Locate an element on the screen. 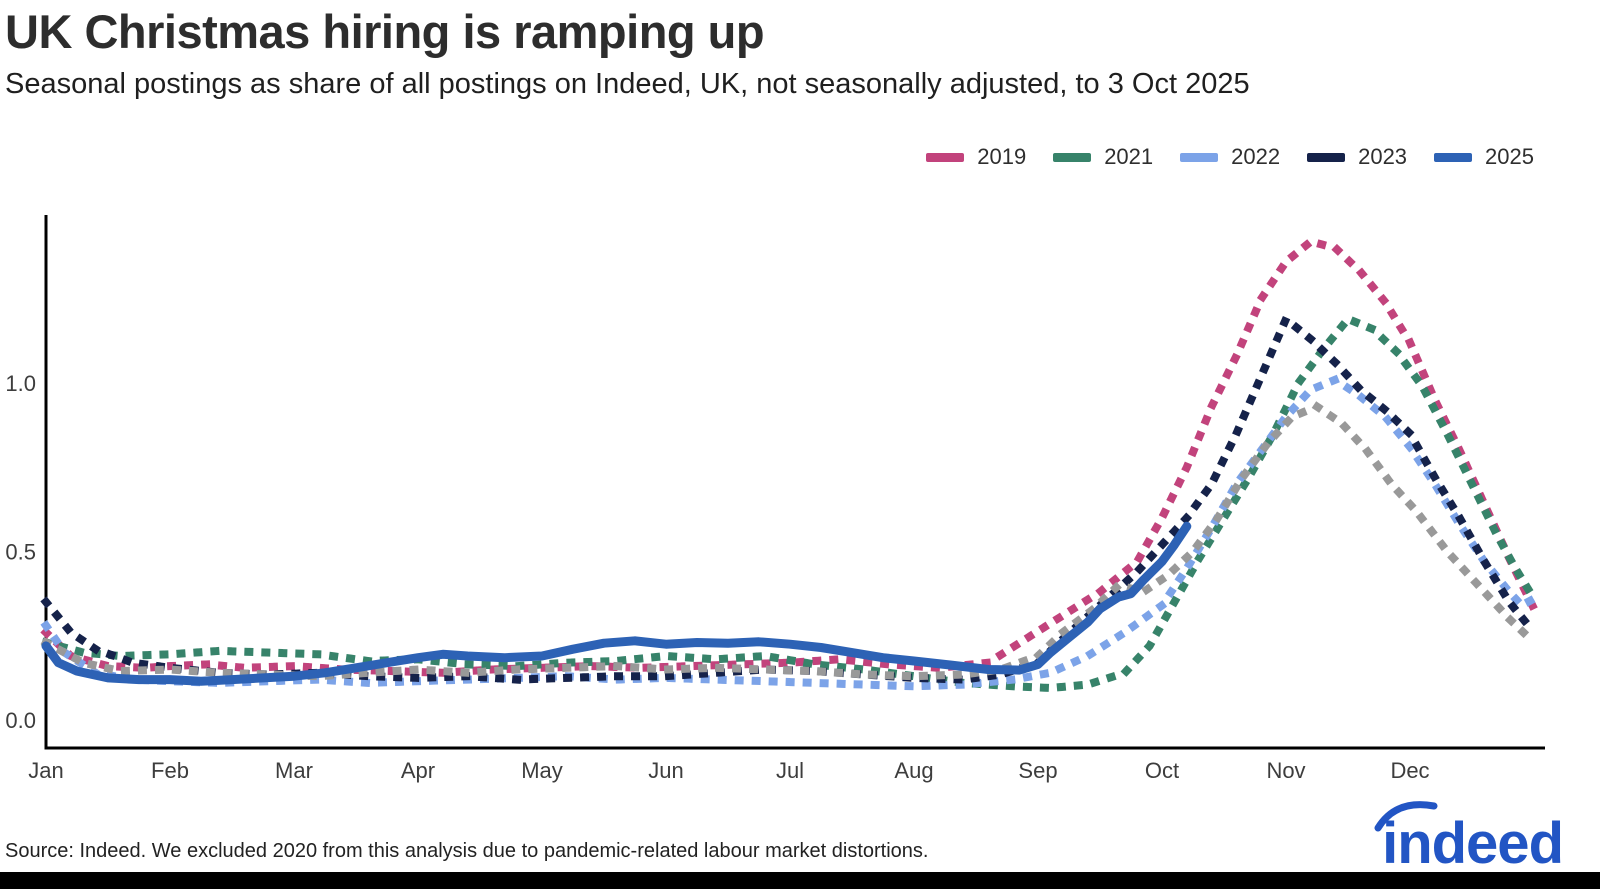  legend-swatch-2025 is located at coordinates (1453, 157).